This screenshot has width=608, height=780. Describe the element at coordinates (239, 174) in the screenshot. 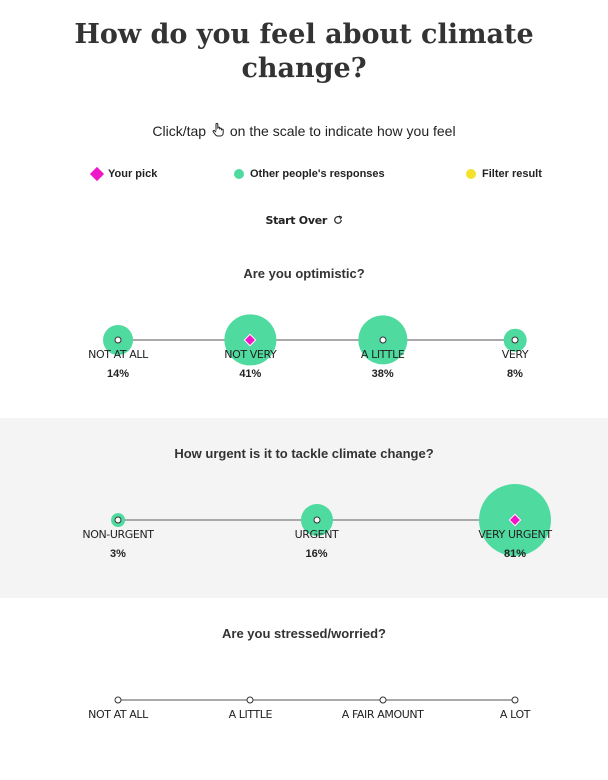

I see `others-dot-icon` at that location.